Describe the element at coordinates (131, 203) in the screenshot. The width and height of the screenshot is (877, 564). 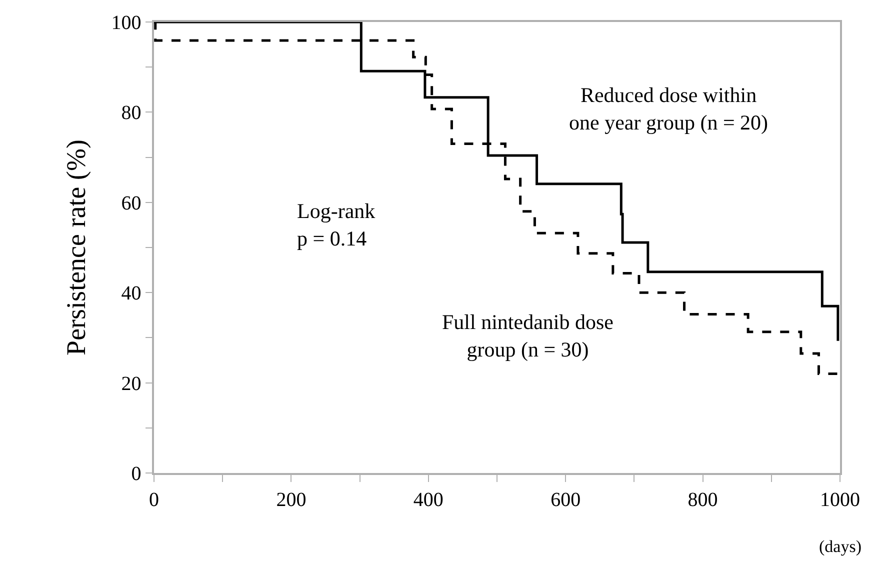
I see `y-tick-label: 60` at that location.